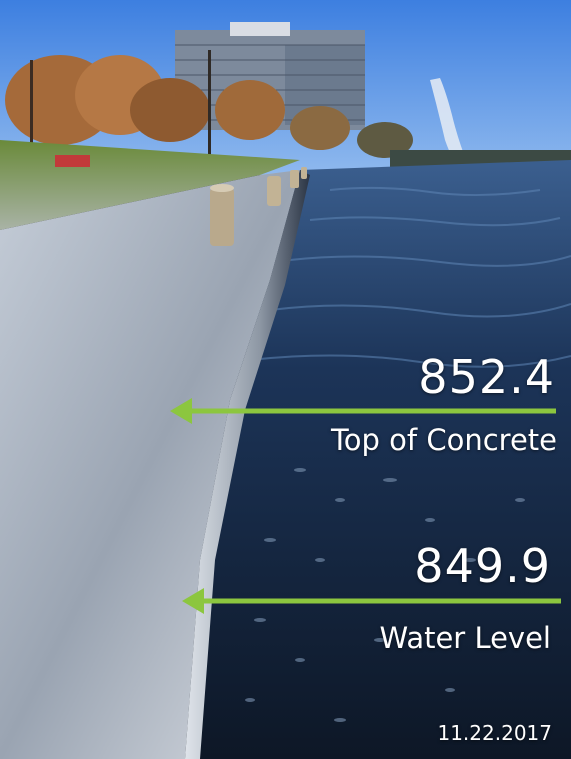 The width and height of the screenshot is (571, 759). What do you see at coordinates (270, 76) in the screenshot?
I see `office-building` at bounding box center [270, 76].